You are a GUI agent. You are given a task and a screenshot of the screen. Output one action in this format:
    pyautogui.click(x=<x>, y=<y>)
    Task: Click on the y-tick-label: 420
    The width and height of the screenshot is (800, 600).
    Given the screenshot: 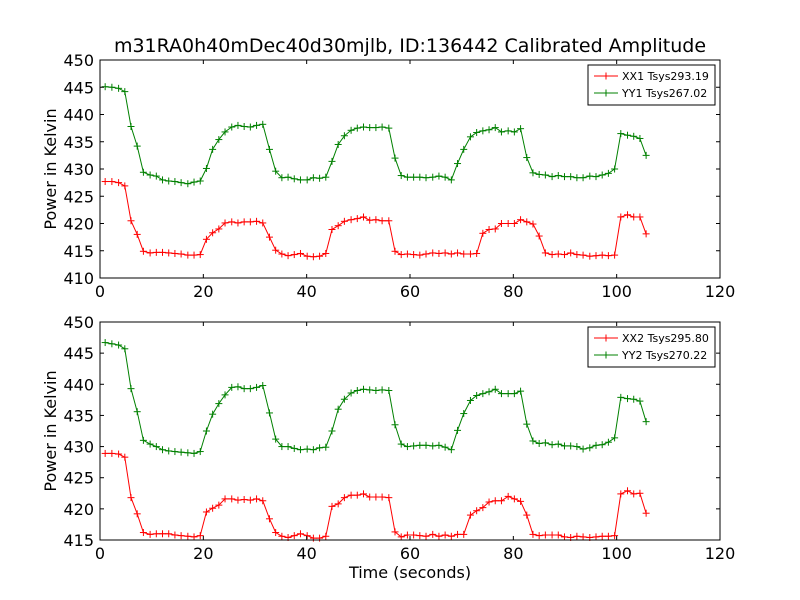 What is the action you would take?
    pyautogui.click(x=78, y=509)
    